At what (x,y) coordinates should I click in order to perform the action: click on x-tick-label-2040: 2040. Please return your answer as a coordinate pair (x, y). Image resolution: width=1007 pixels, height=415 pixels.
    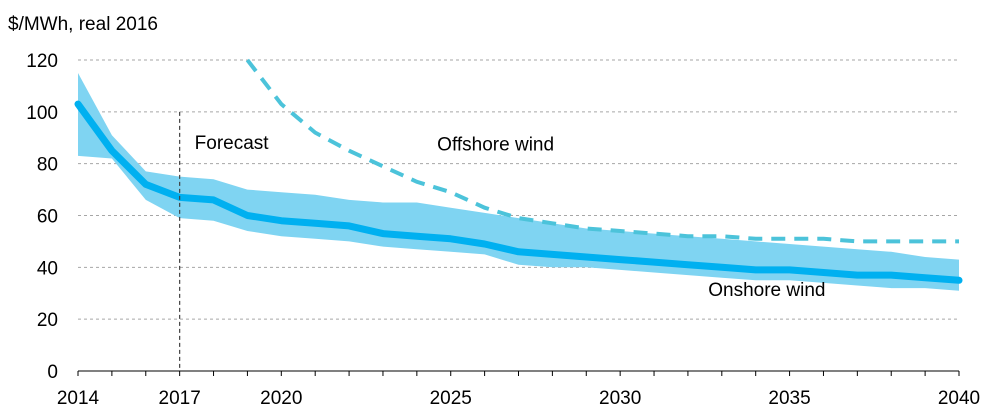
    Looking at the image, I should click on (959, 398).